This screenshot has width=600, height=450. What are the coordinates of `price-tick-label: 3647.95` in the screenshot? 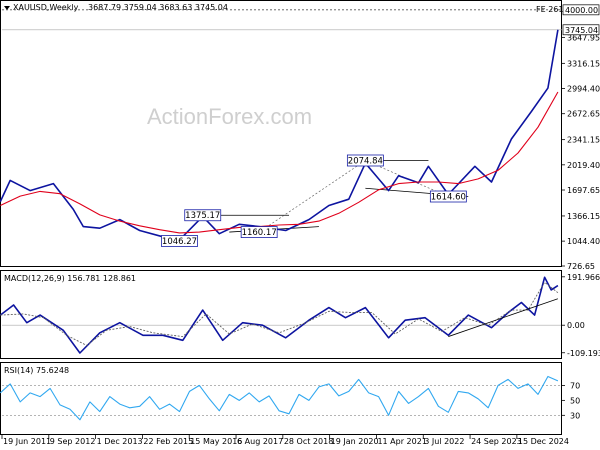 It's located at (583, 37).